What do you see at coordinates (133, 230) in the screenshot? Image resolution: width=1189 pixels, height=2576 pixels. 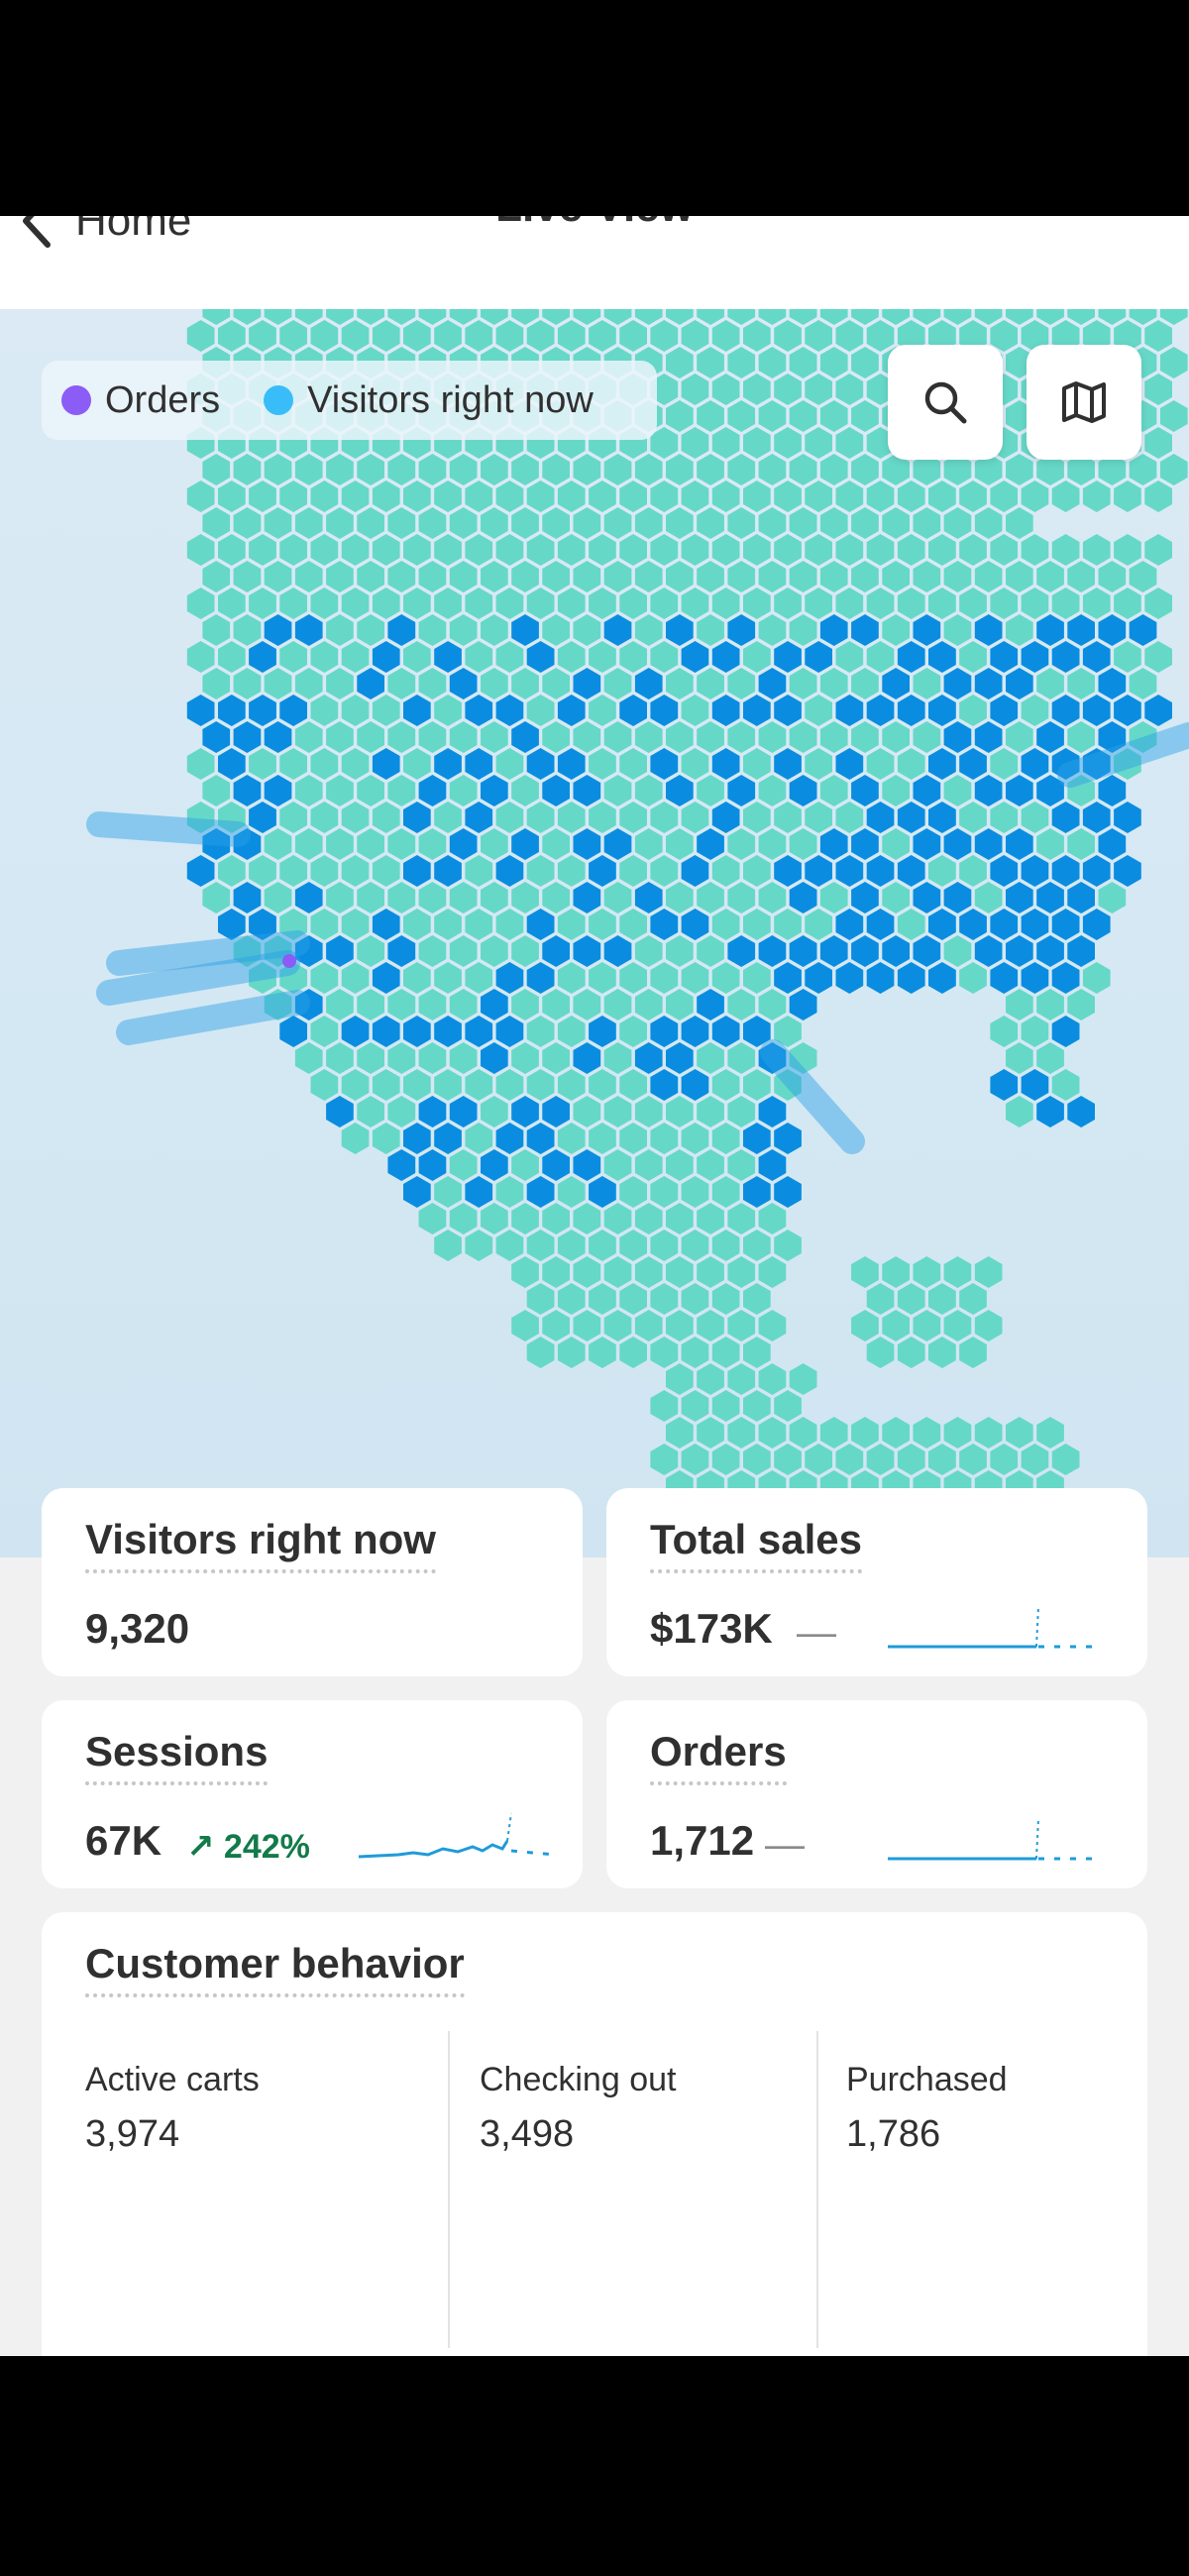 I see `back-label: Home` at bounding box center [133, 230].